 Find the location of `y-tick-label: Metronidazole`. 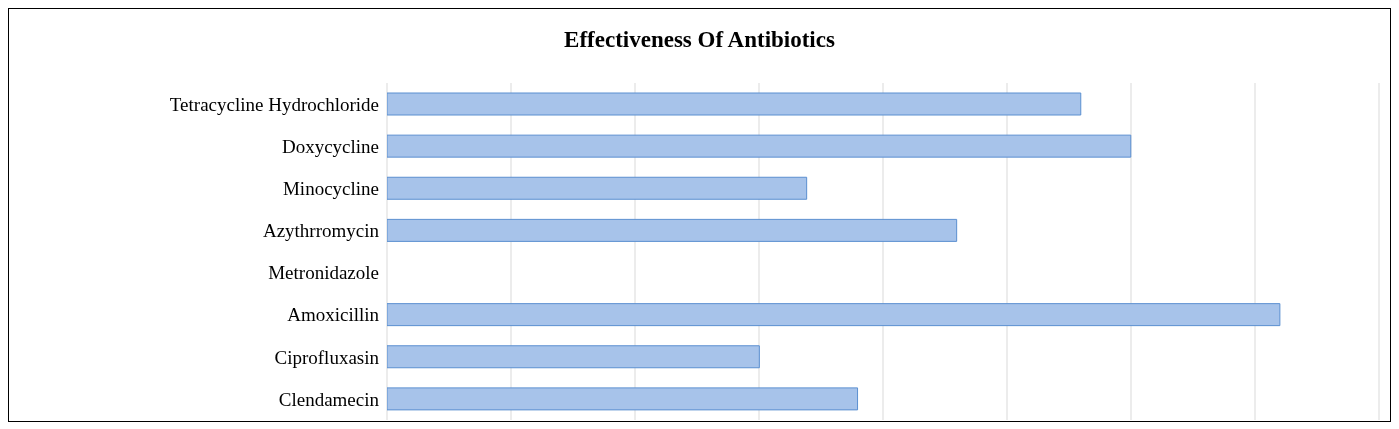

y-tick-label: Metronidazole is located at coordinates (323, 273).